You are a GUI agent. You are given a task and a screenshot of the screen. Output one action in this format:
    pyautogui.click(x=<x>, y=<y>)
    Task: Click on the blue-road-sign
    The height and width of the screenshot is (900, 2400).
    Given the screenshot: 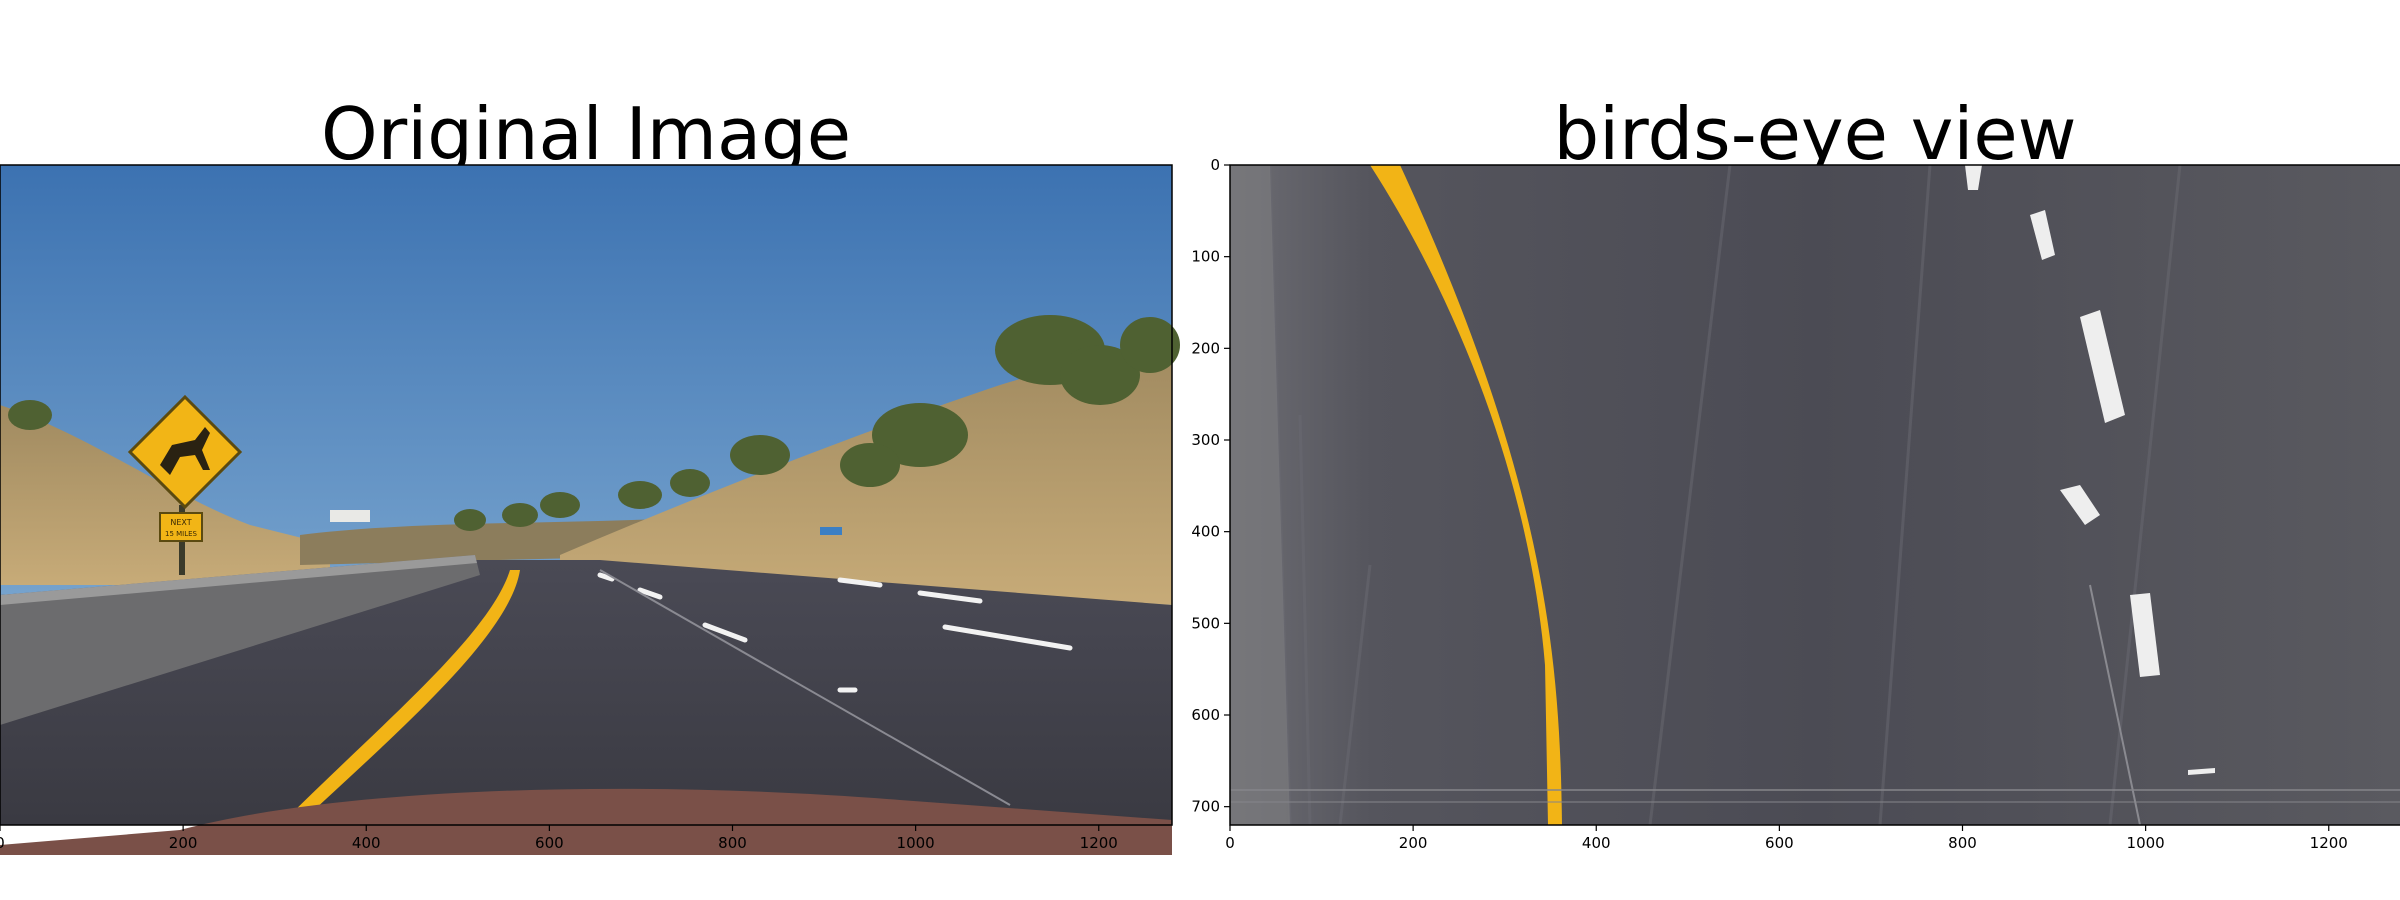 What is the action you would take?
    pyautogui.click(x=831, y=531)
    